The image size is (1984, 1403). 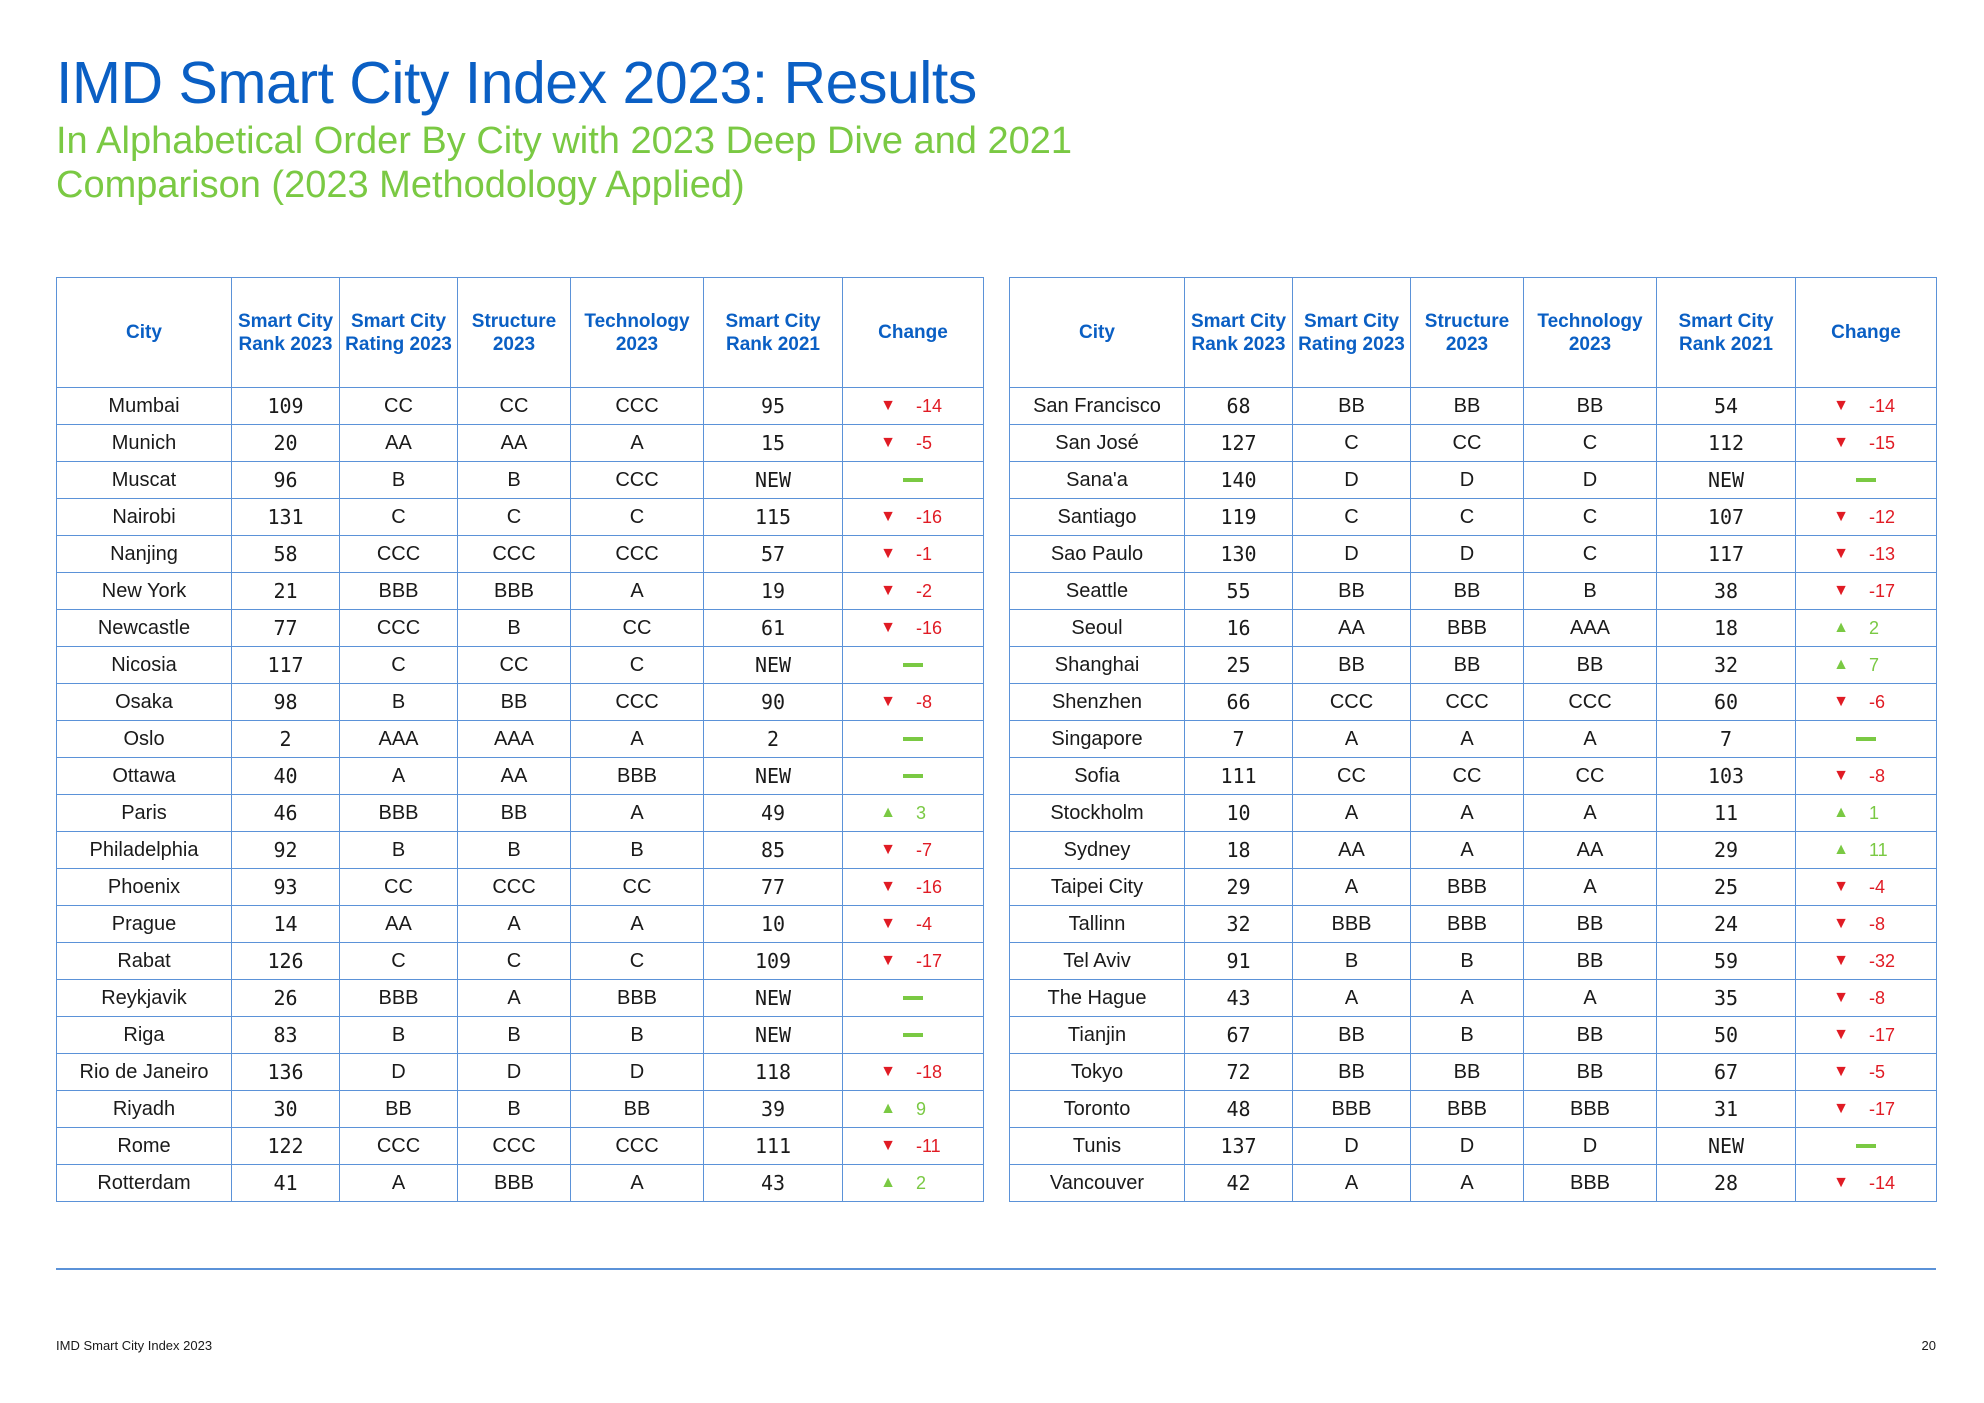 What do you see at coordinates (1882, 516) in the screenshot?
I see `change-value: -12` at bounding box center [1882, 516].